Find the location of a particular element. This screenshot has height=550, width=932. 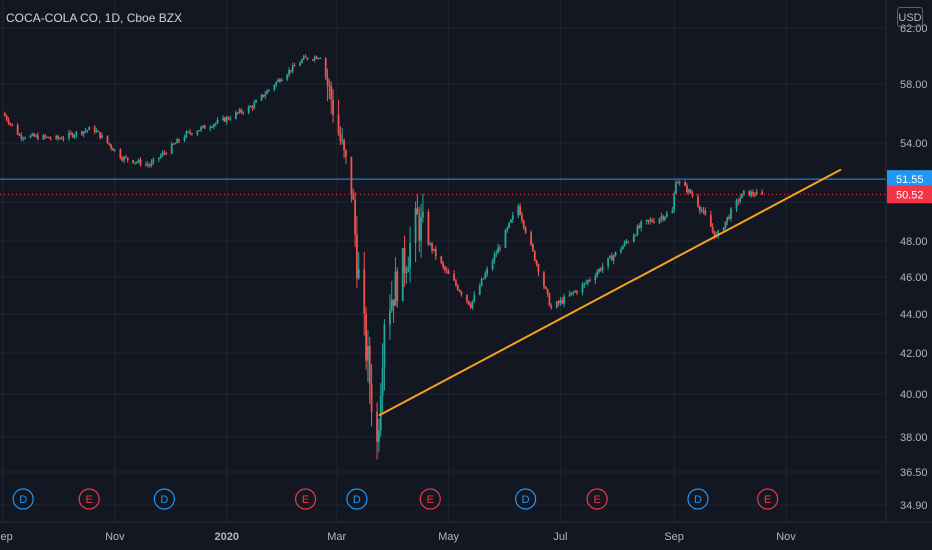

time-axis: Sep Nov 2020 Mar May Jul Sep Nov is located at coordinates (398, 537).